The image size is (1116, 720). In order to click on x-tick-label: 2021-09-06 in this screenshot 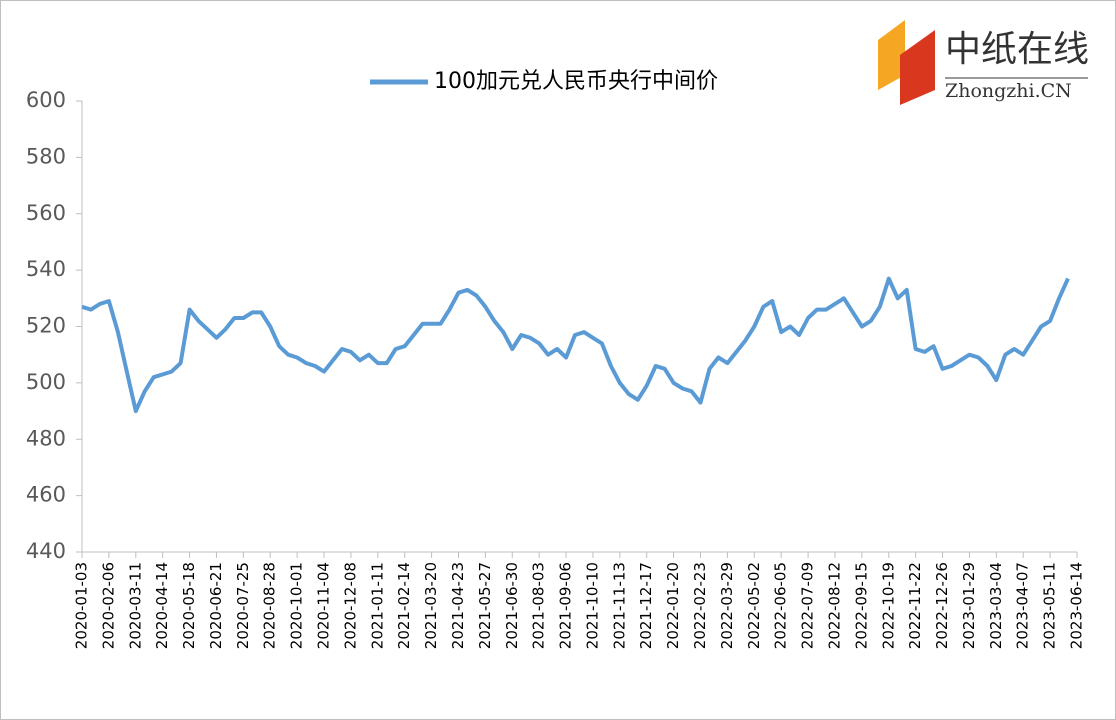, I will do `click(566, 605)`.